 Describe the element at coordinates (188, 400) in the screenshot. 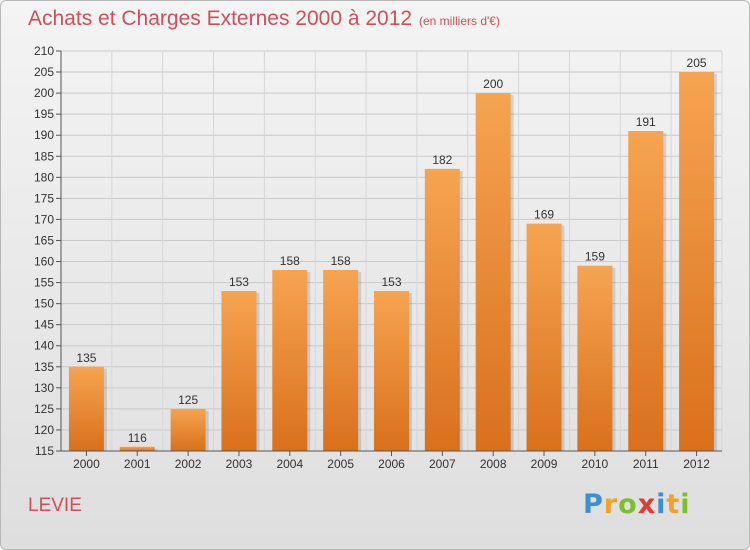

I see `data-label: 125` at that location.